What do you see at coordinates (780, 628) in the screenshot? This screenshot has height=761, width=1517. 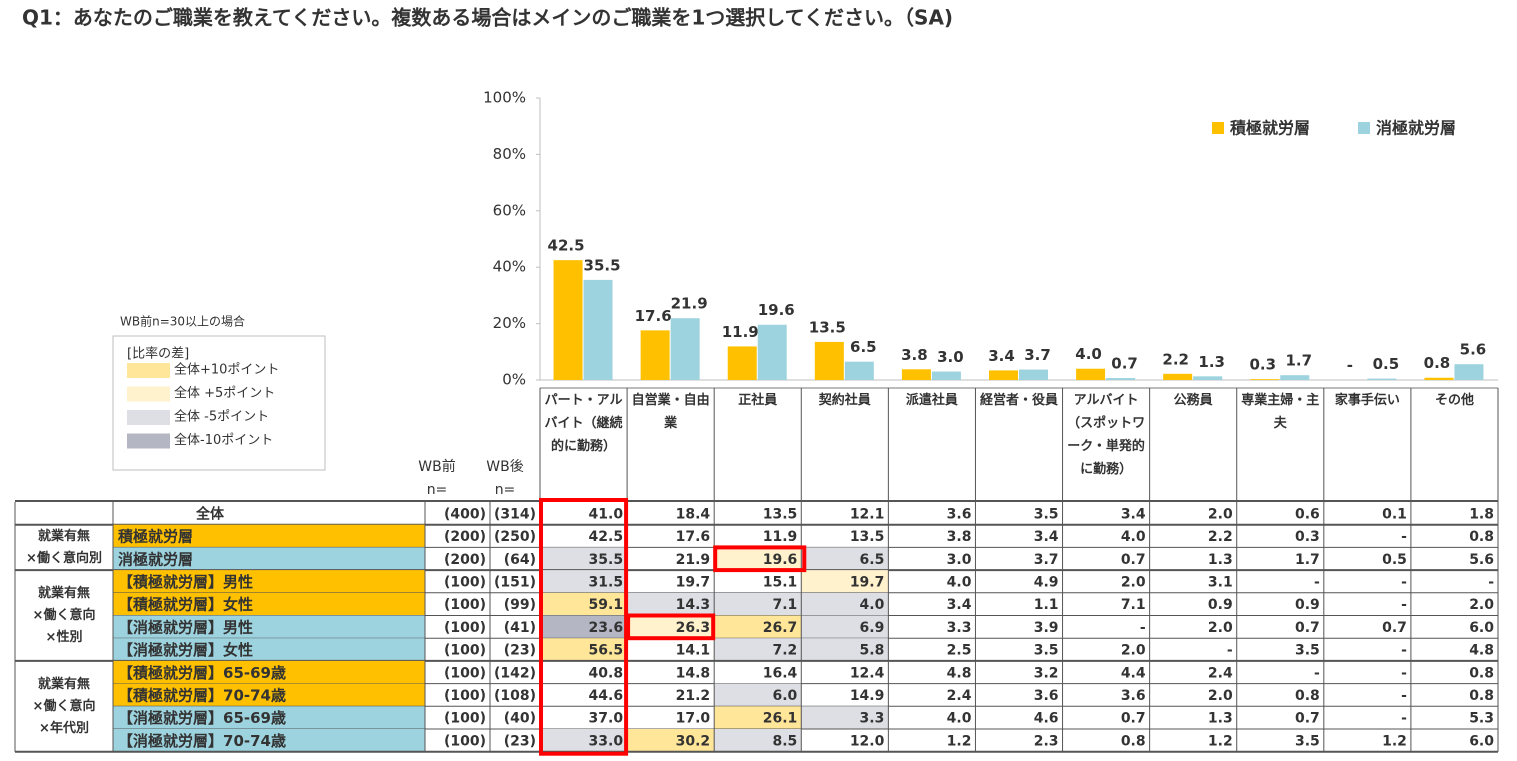 I see `cell-value: 26.7` at bounding box center [780, 628].